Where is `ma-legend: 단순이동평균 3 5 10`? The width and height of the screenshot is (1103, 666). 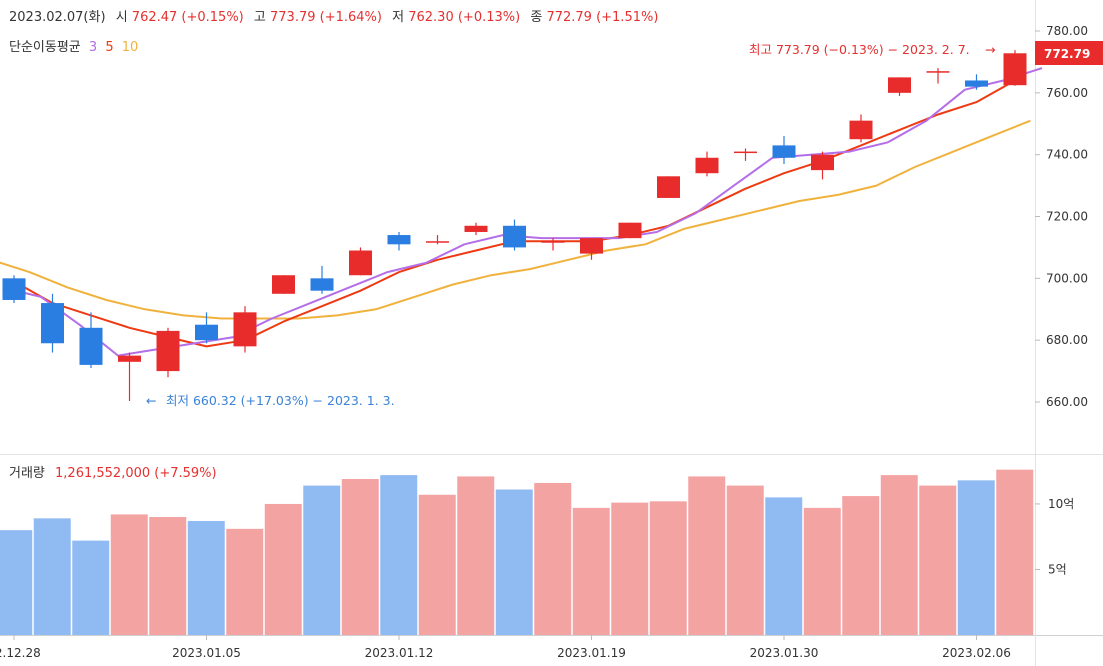 ma-legend: 단순이동평균 3 5 10 is located at coordinates (73, 45).